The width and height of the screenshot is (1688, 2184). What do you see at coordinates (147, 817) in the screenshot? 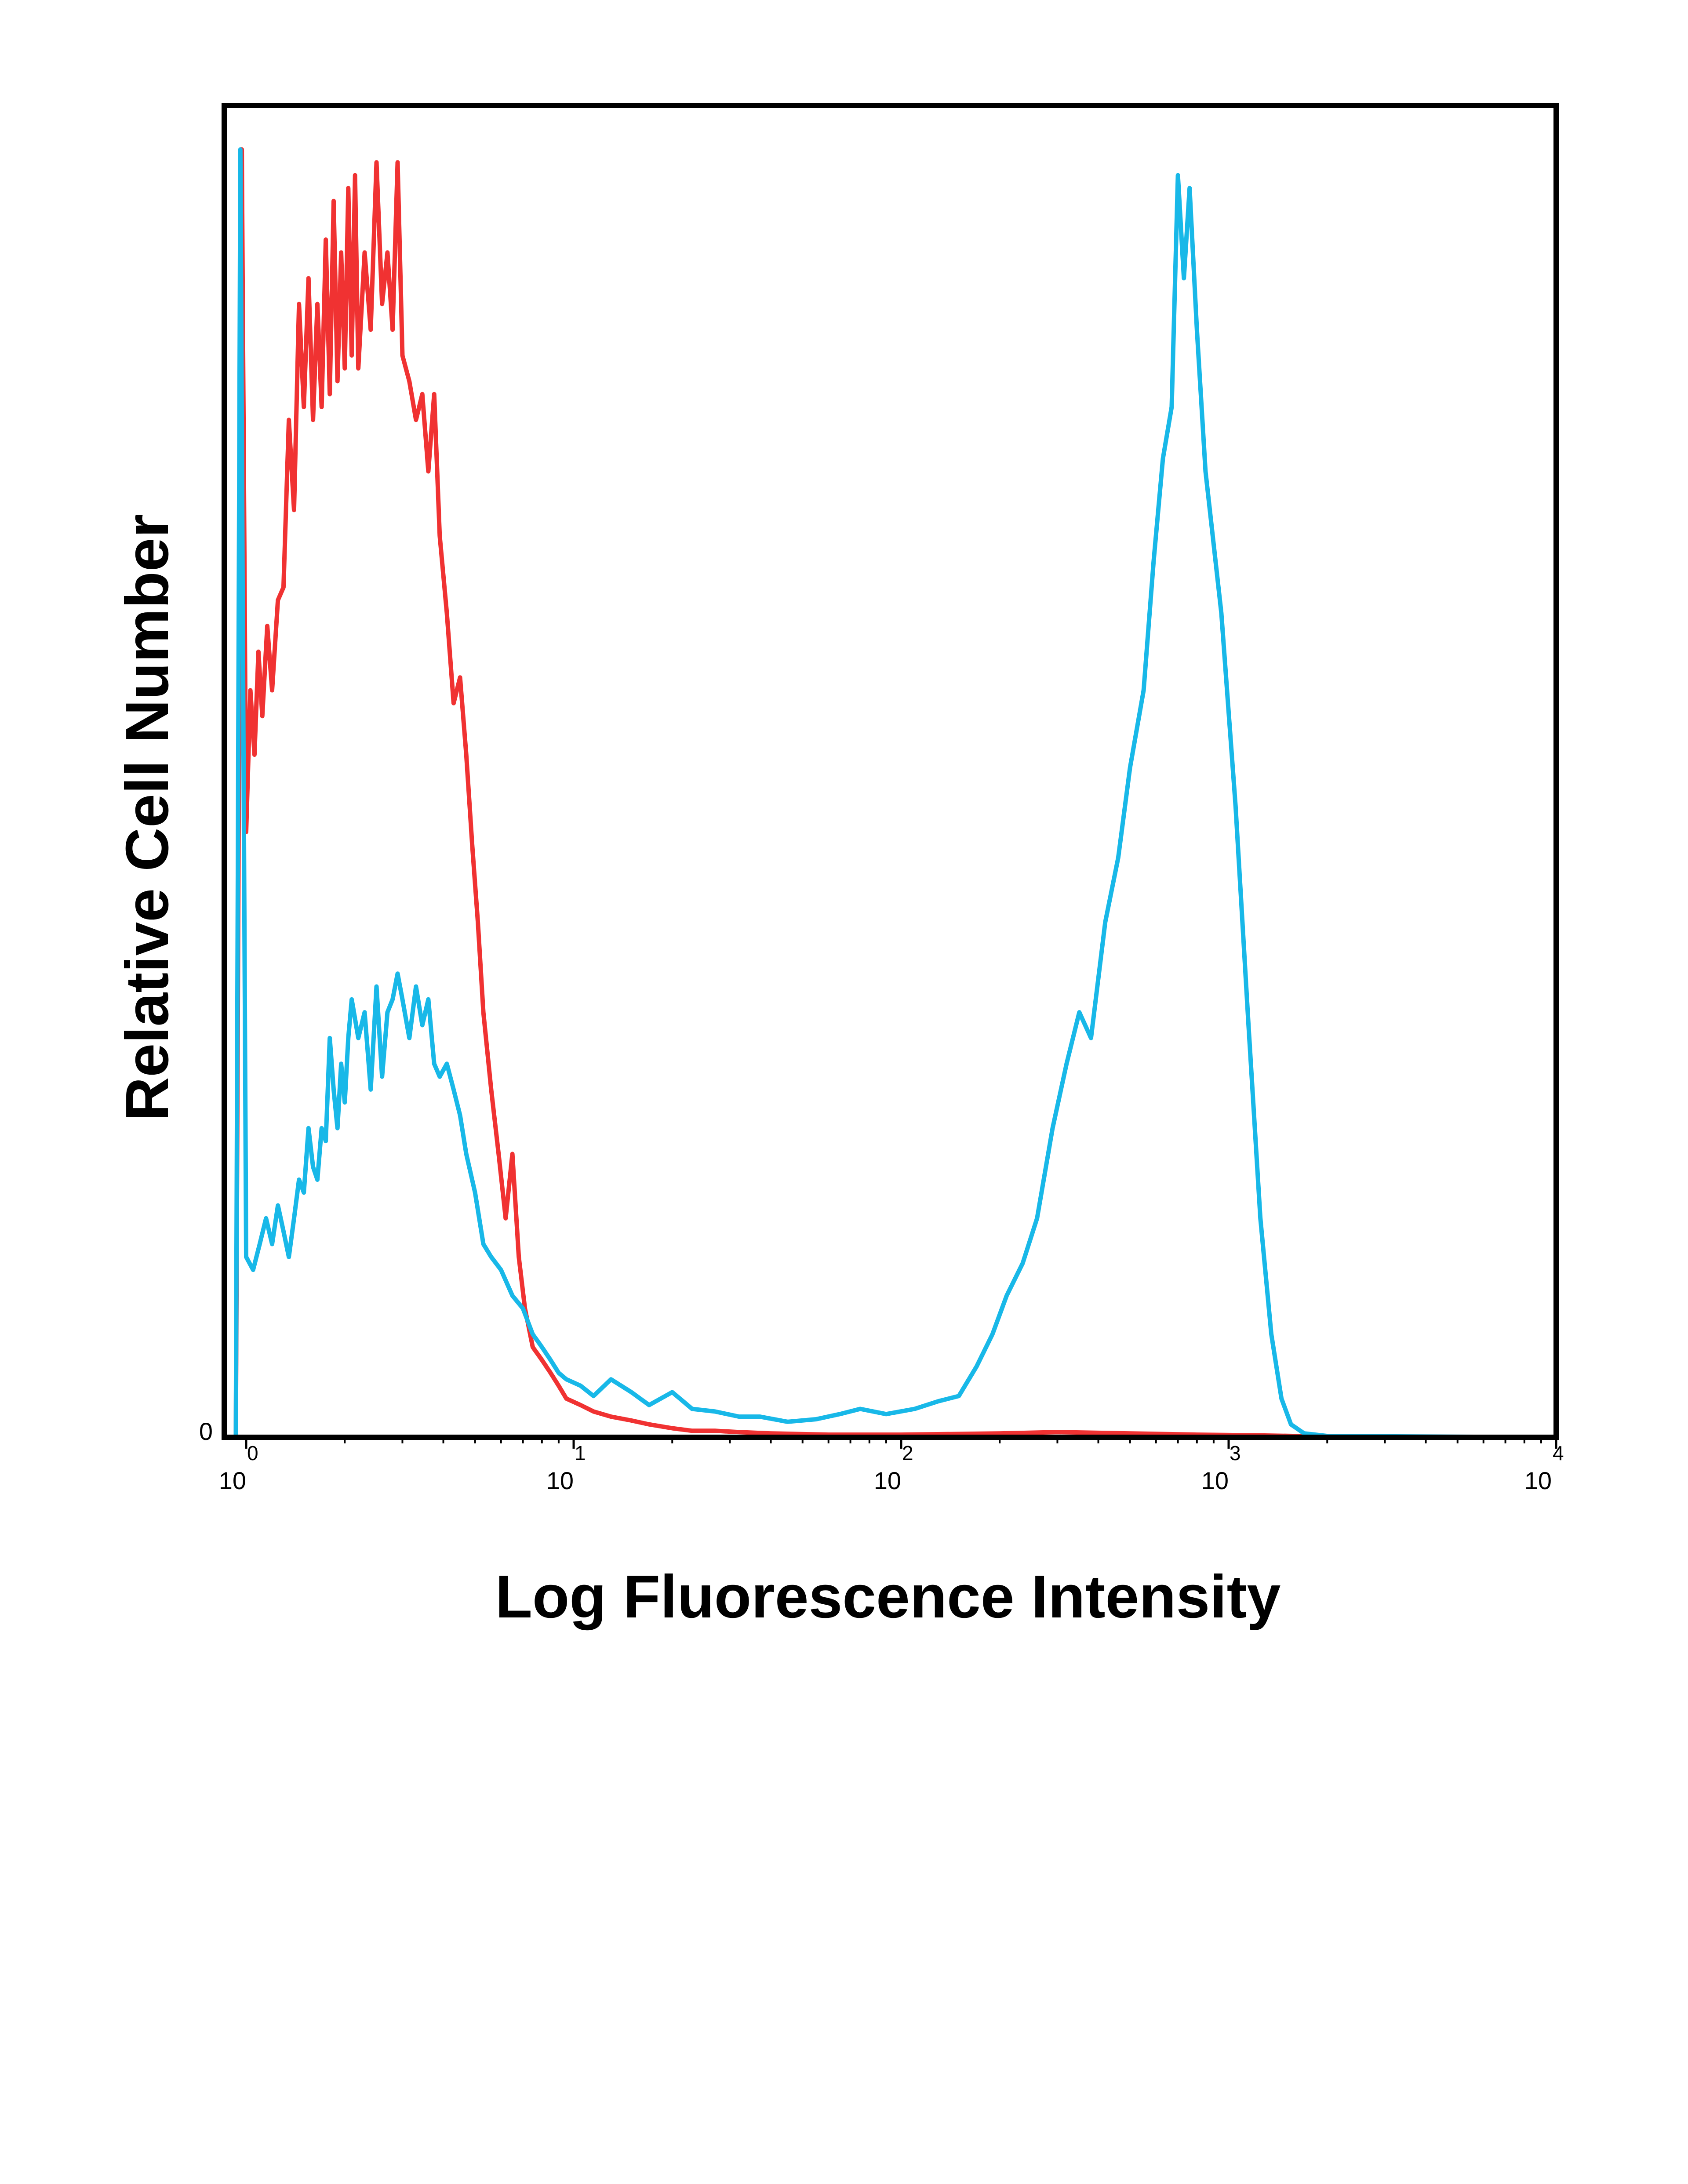
I see `y-axis-title: Relative Cell Number` at bounding box center [147, 817].